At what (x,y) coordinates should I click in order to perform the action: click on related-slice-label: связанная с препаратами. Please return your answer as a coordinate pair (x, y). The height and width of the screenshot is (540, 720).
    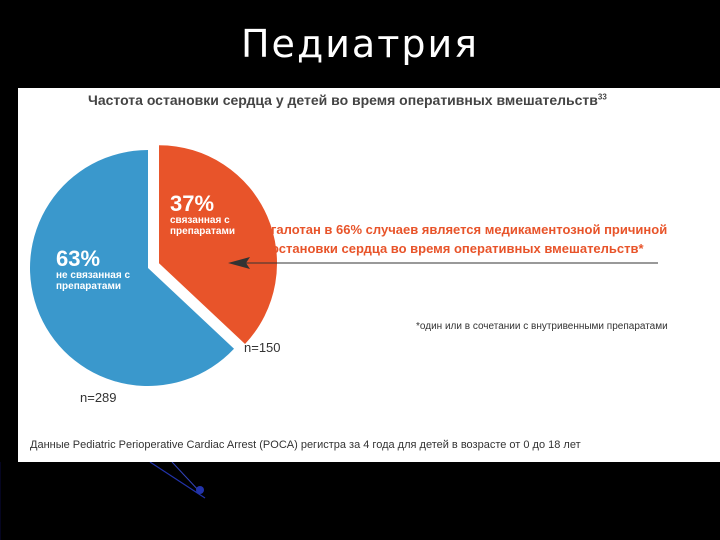
    Looking at the image, I should click on (202, 226).